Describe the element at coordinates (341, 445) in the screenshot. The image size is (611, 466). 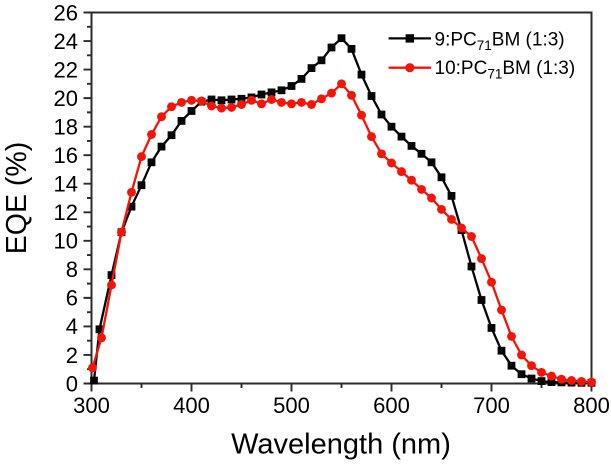
I see `svg-text: Wavelength (nm)` at that location.